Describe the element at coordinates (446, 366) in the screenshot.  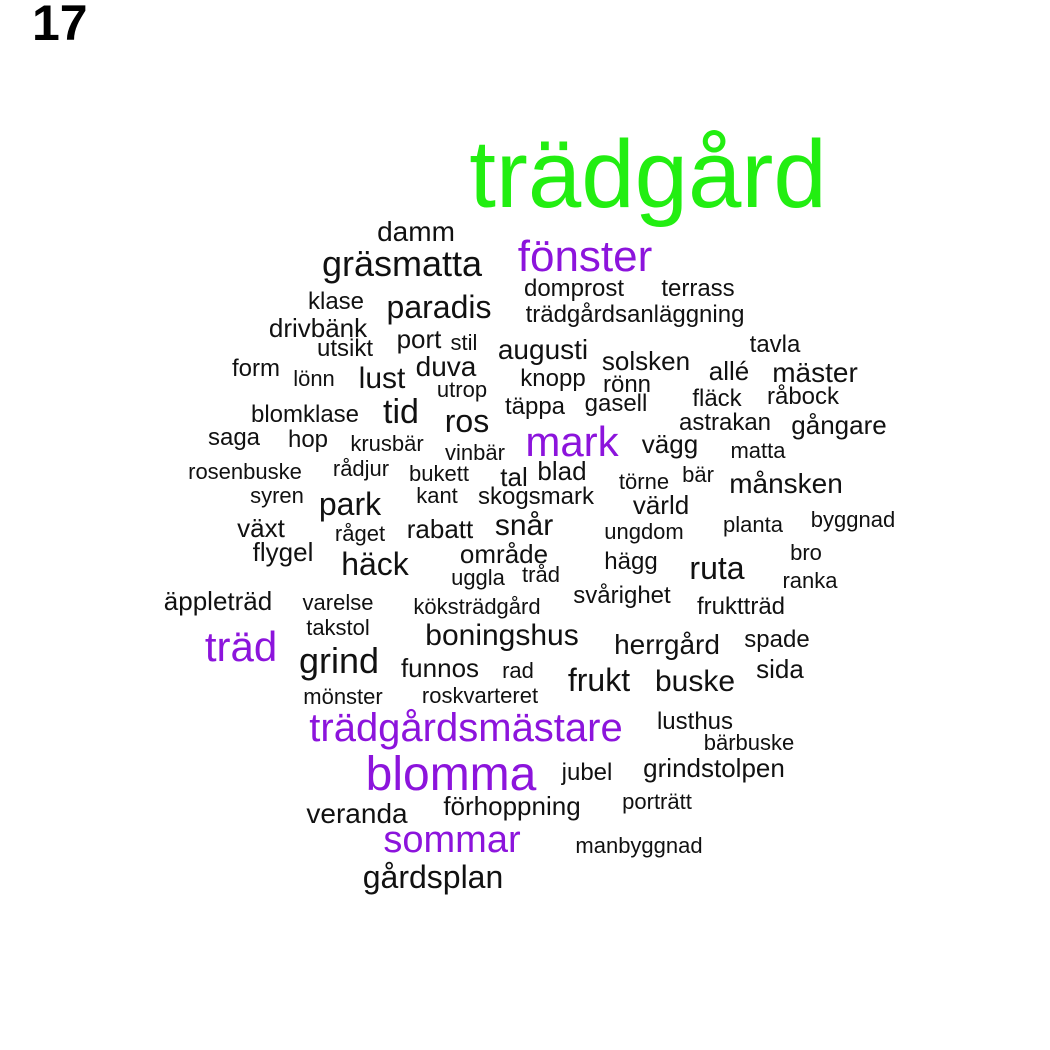
I see `word-duva: duva` at that location.